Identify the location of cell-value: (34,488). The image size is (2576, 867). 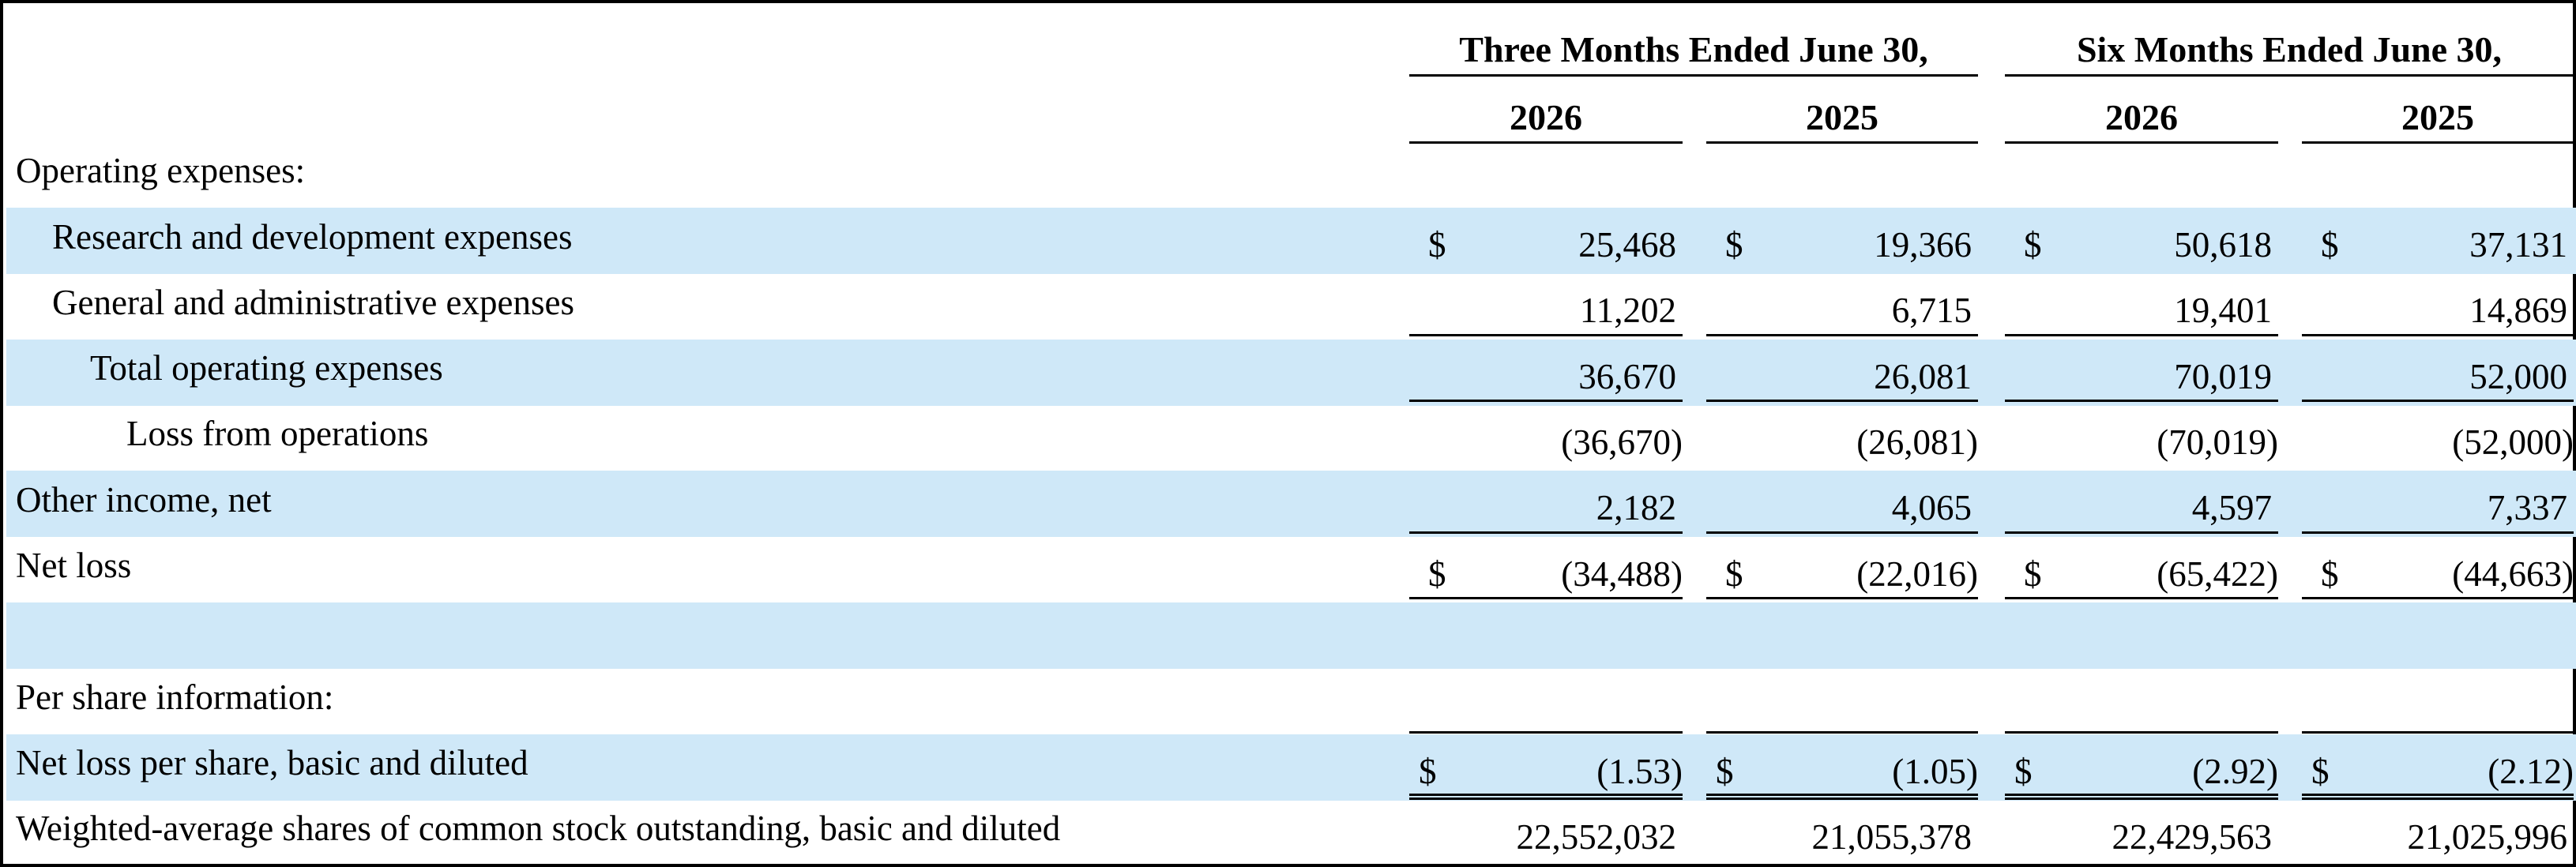
(1622, 574).